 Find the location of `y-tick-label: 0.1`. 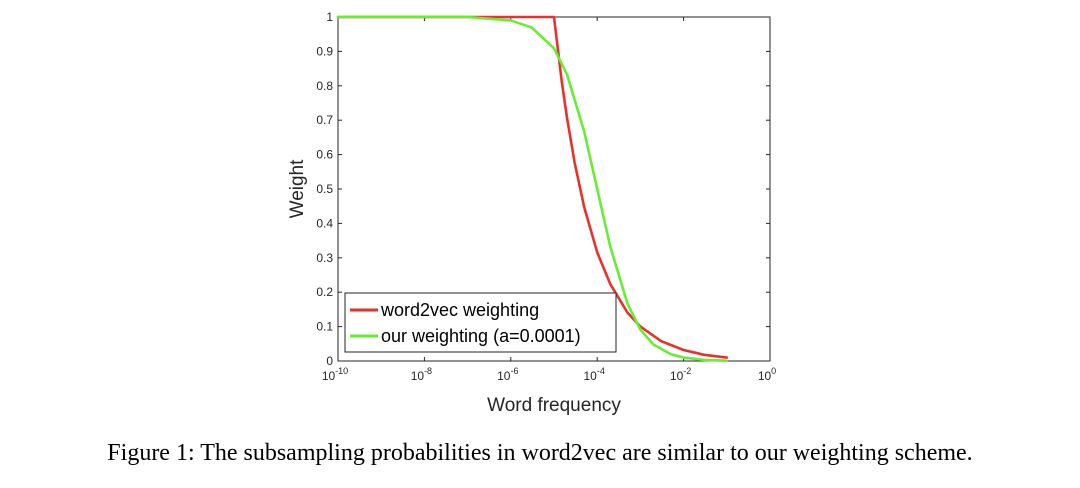

y-tick-label: 0.1 is located at coordinates (324, 327).